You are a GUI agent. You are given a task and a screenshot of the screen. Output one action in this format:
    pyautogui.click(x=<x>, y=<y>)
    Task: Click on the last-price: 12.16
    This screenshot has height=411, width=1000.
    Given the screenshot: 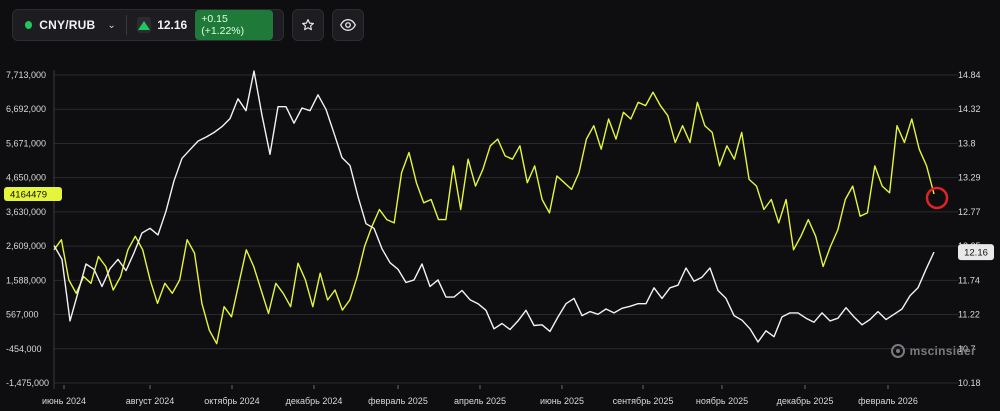 What is the action you would take?
    pyautogui.click(x=172, y=25)
    